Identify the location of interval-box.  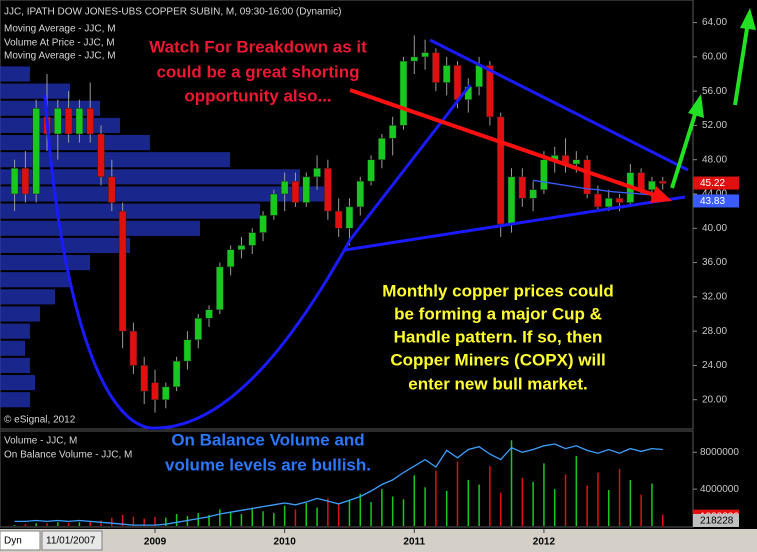
(20, 540).